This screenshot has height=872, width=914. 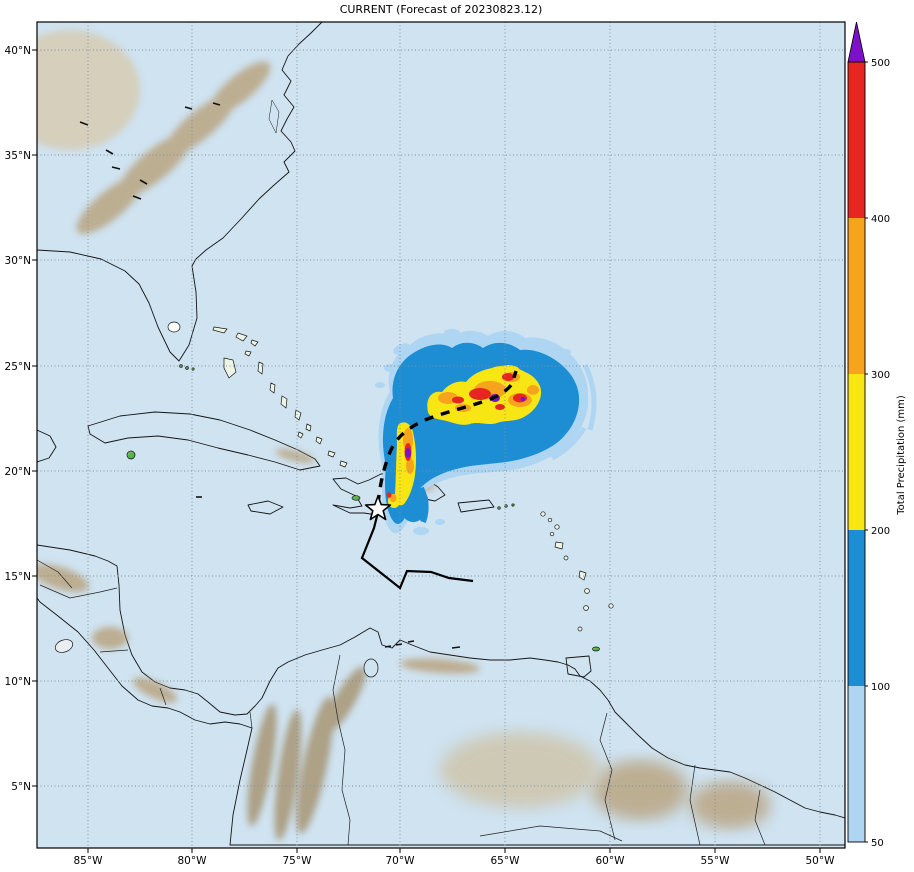 I want to click on nicaragua-hills, so click(x=110, y=638).